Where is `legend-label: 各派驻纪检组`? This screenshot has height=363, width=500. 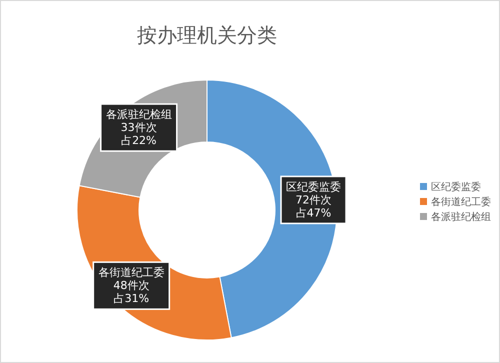 legend-label: 各派驻纪检组 is located at coordinates (461, 217).